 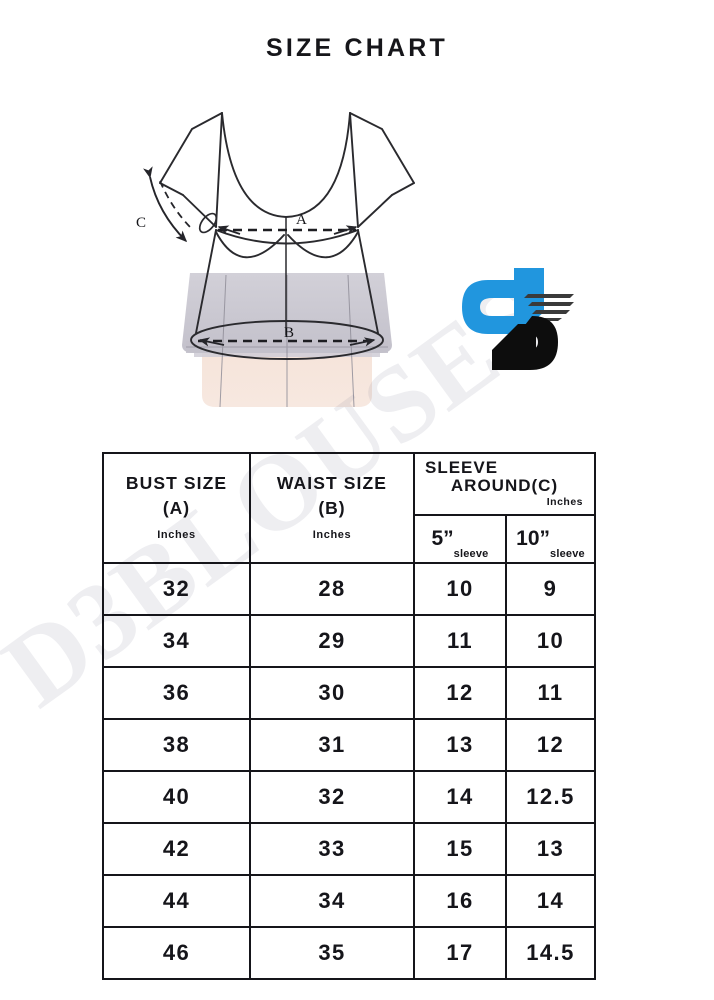 I want to click on cell-bust: 42, so click(x=176, y=849).